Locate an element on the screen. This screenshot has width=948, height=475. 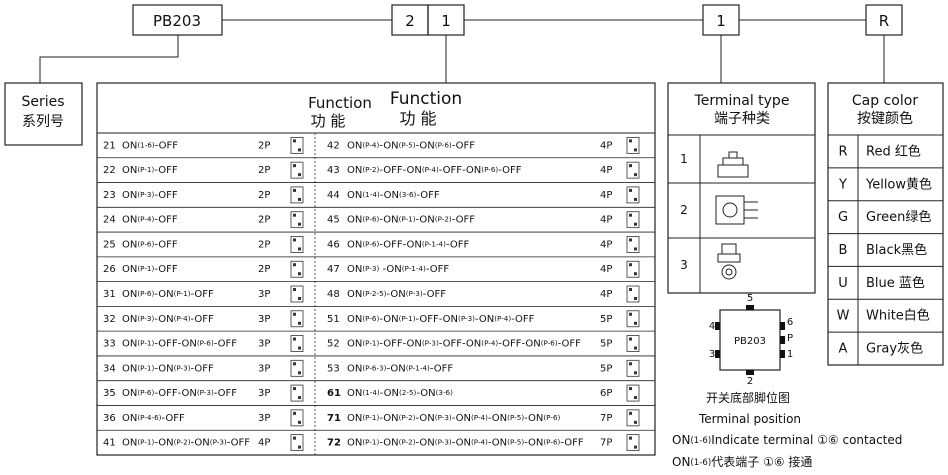
function-code: 61 is located at coordinates (334, 393).